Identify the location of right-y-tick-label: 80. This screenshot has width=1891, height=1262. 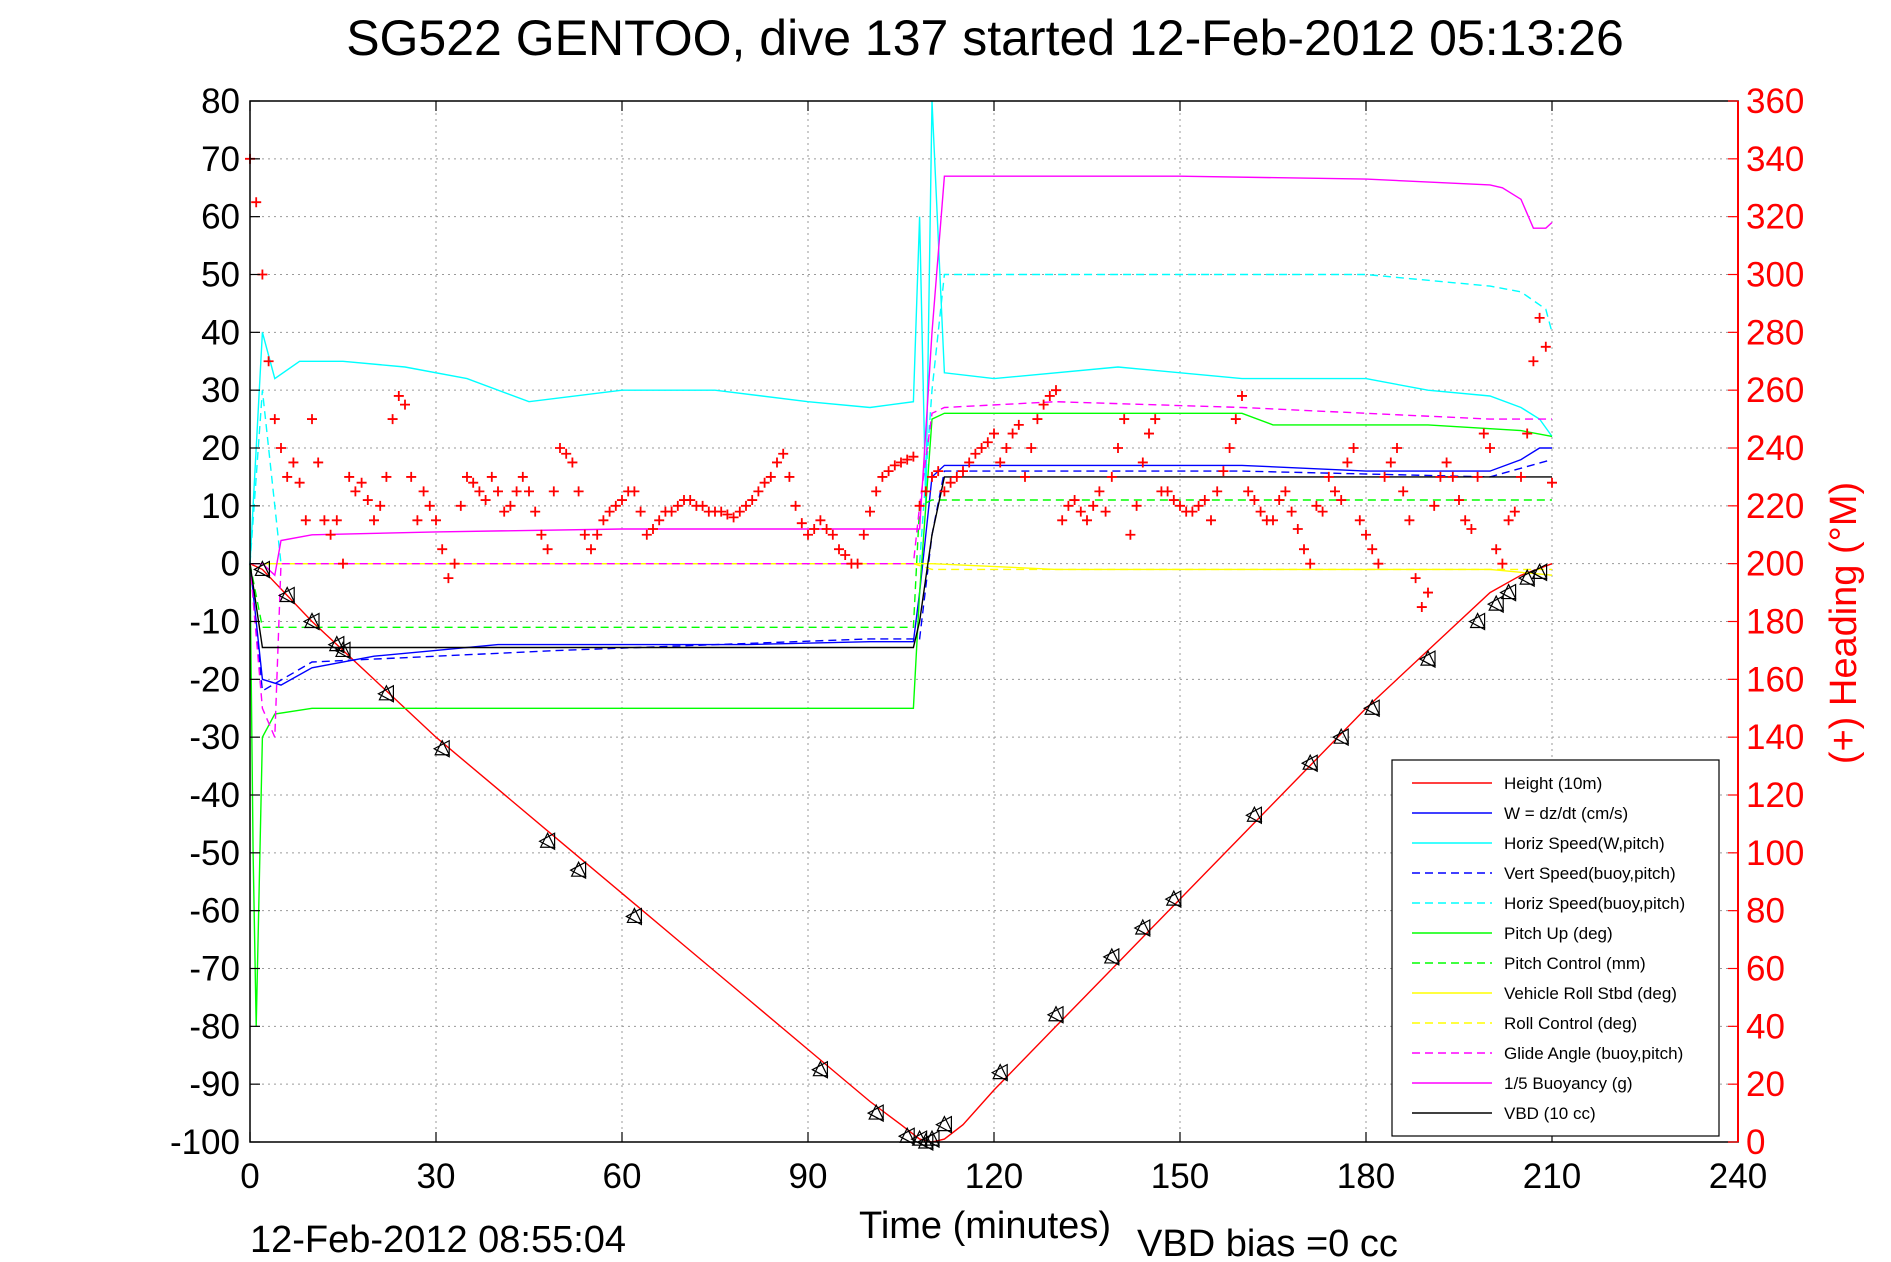
(1765, 911).